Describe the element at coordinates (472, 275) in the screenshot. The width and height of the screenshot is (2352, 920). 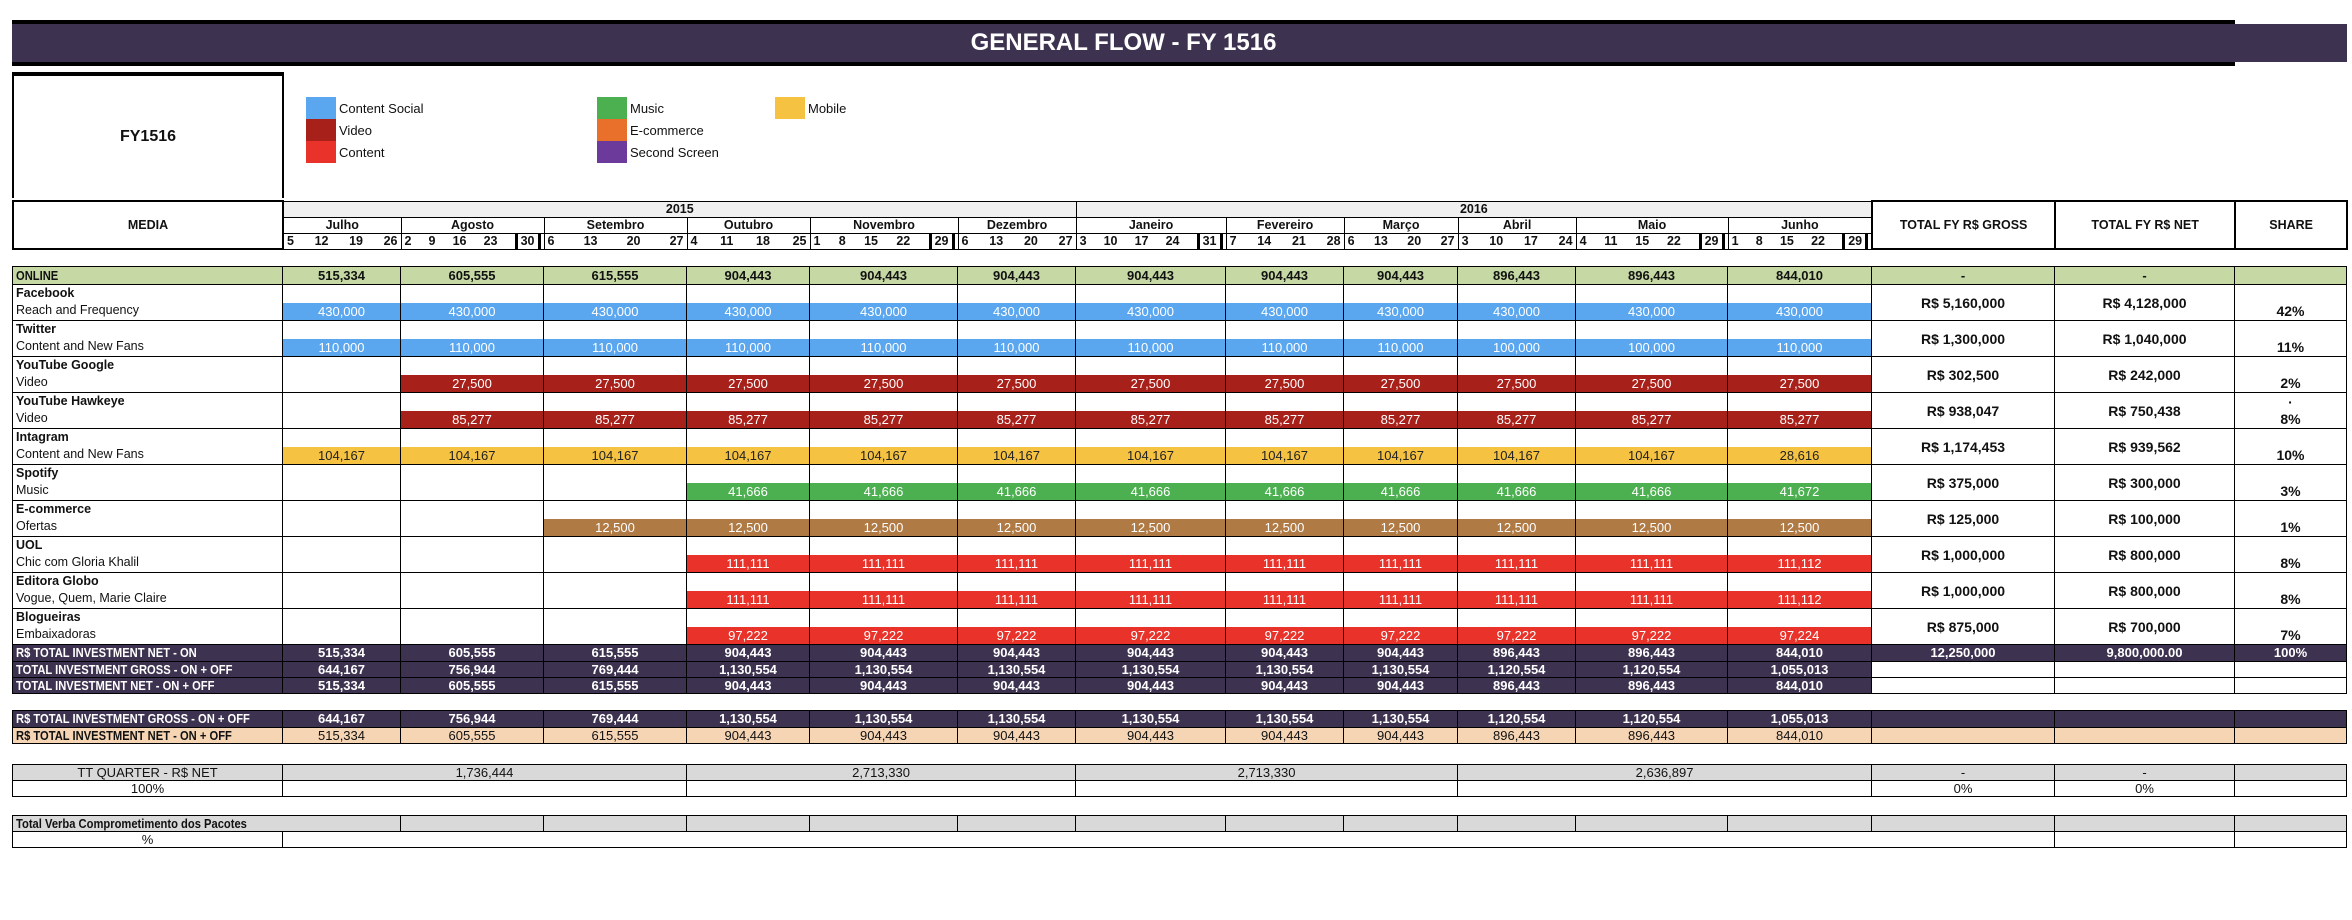
I see `online-value: 605,555` at that location.